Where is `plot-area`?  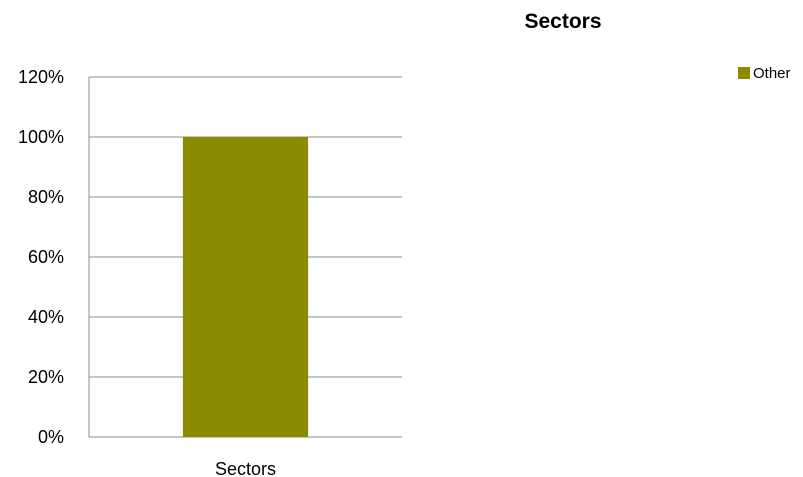 plot-area is located at coordinates (245, 287).